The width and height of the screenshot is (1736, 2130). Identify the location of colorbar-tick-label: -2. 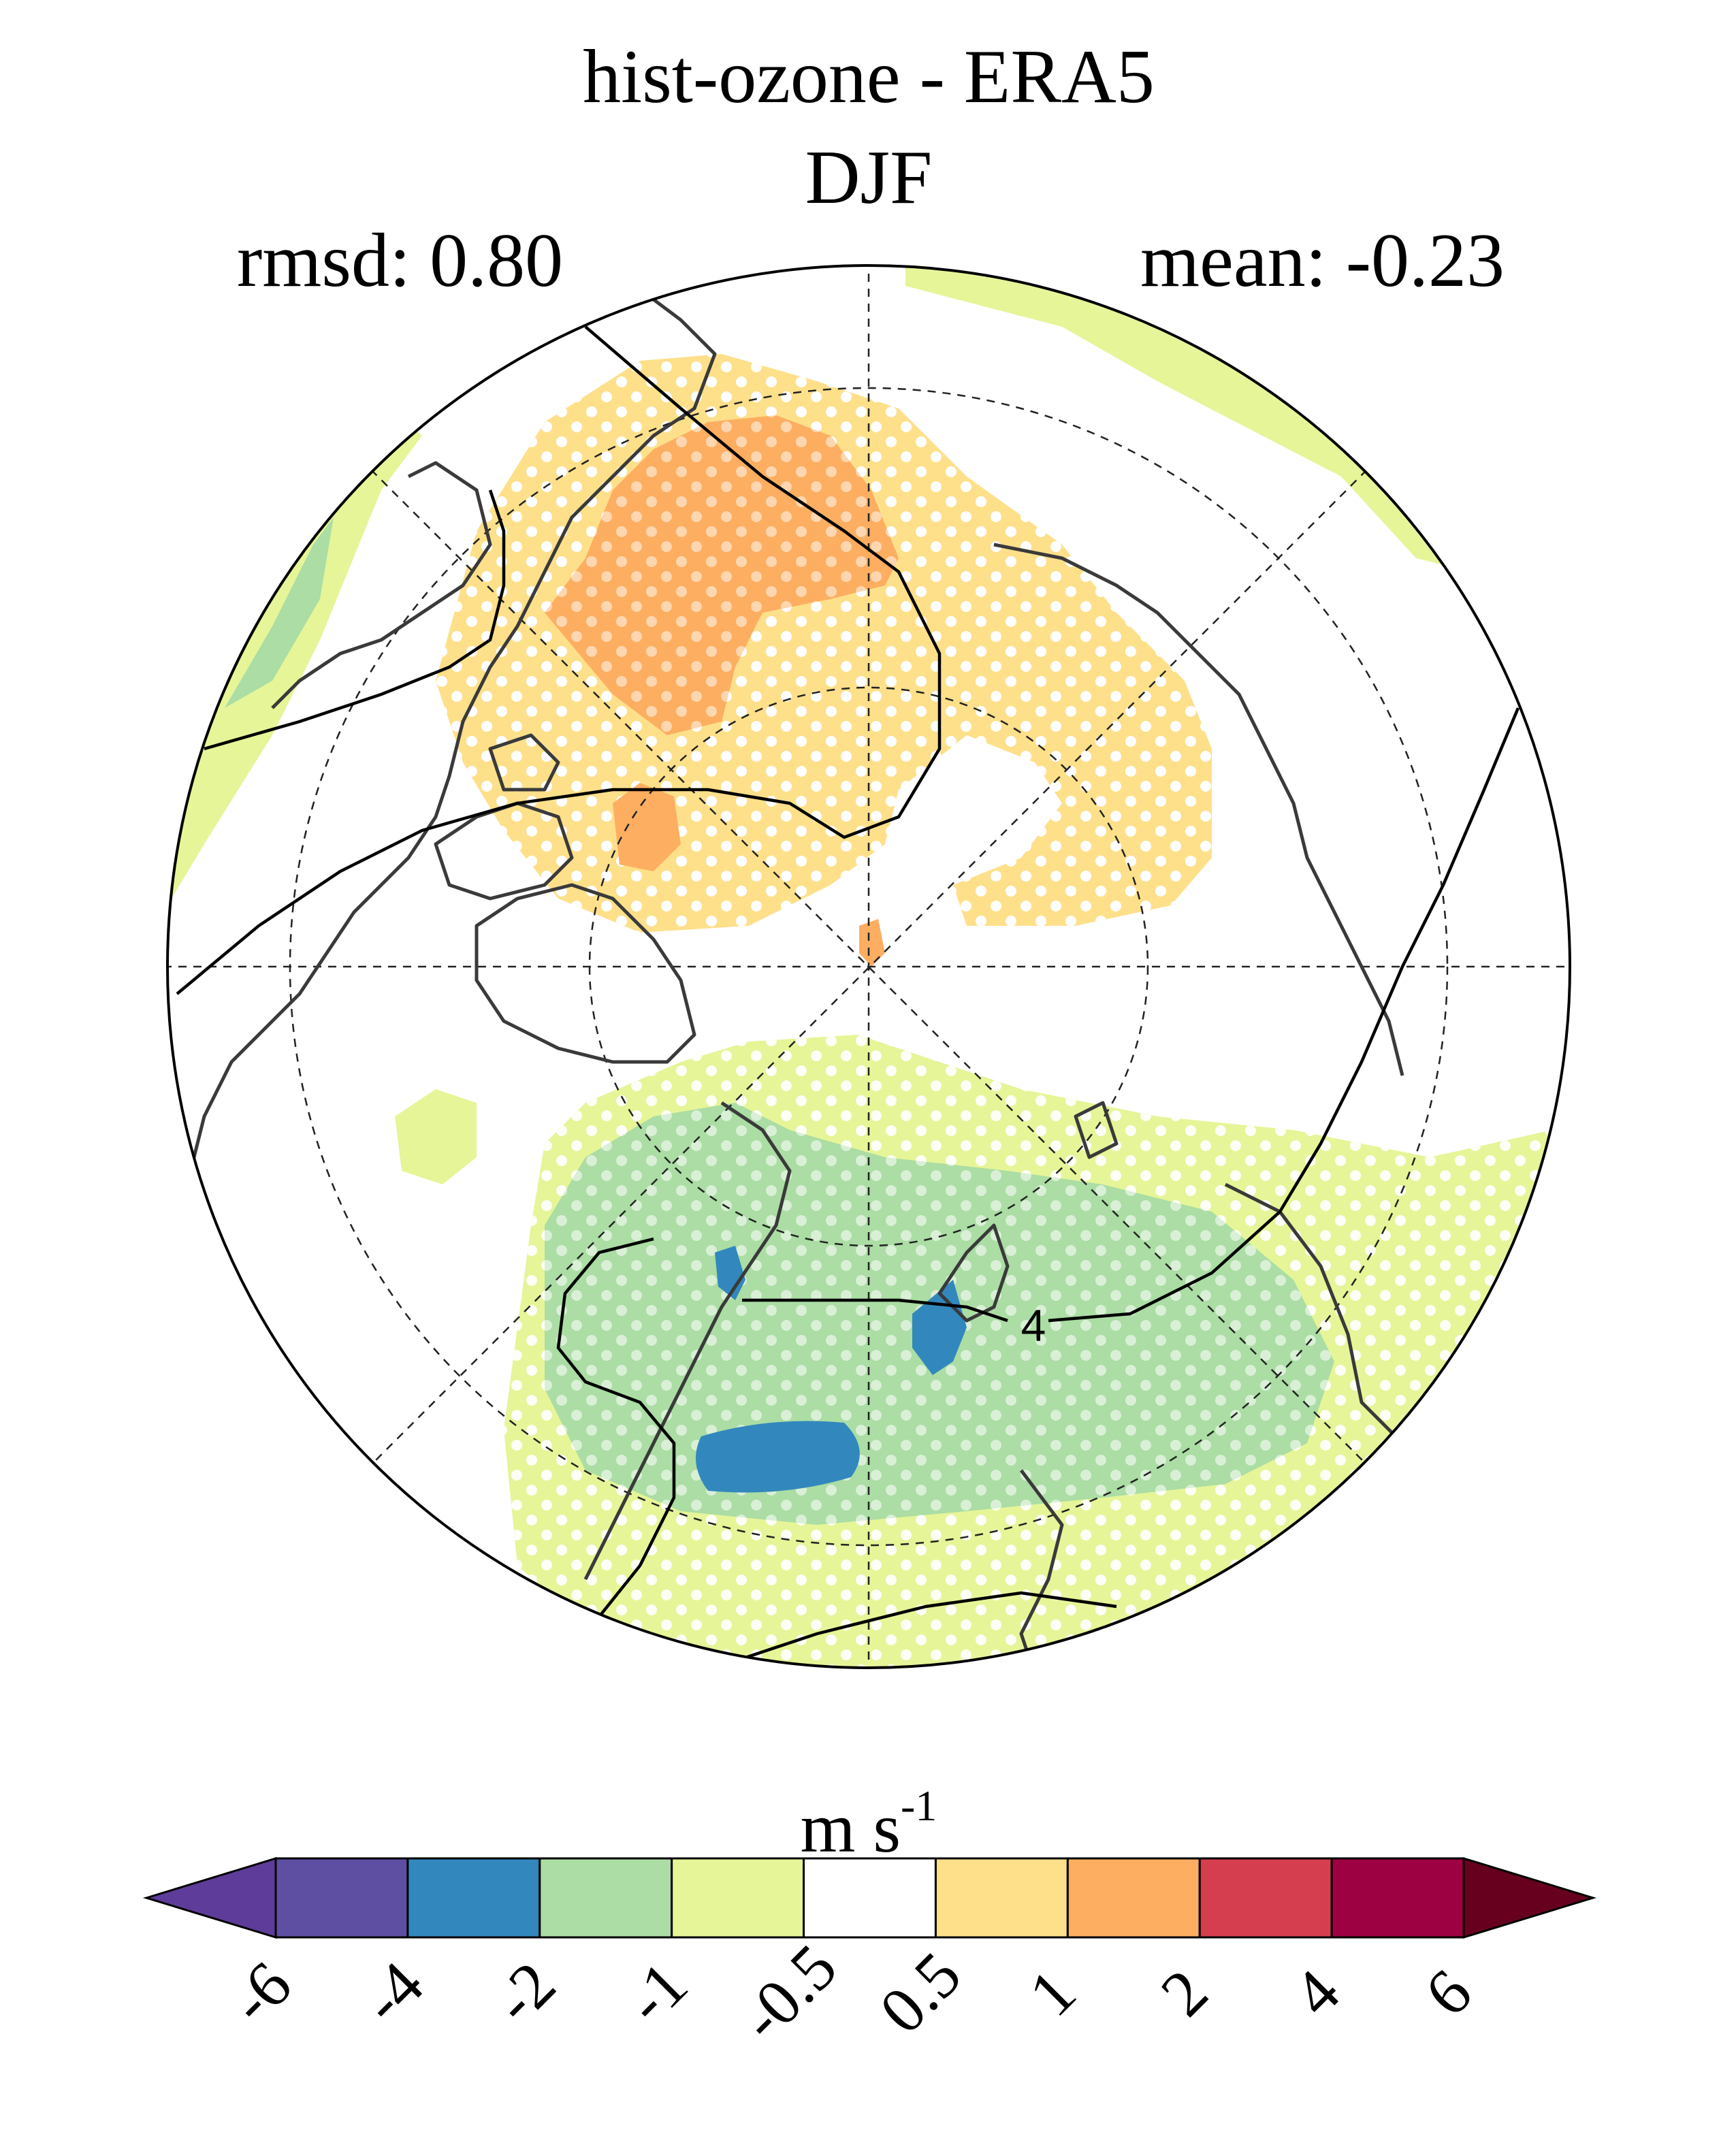
(524, 1992).